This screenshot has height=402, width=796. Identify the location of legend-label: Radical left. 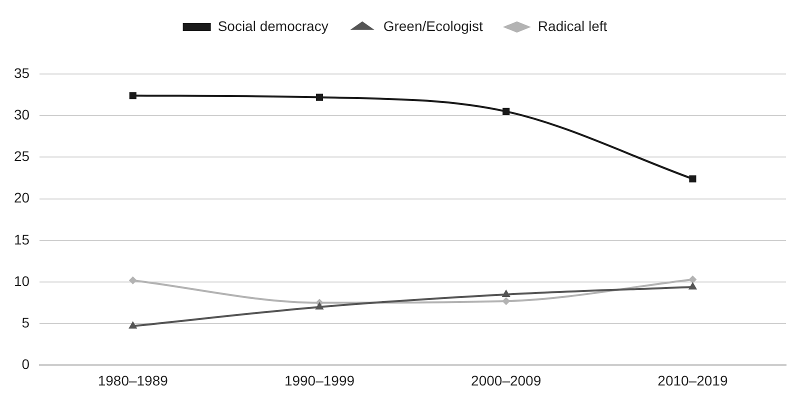
(573, 26).